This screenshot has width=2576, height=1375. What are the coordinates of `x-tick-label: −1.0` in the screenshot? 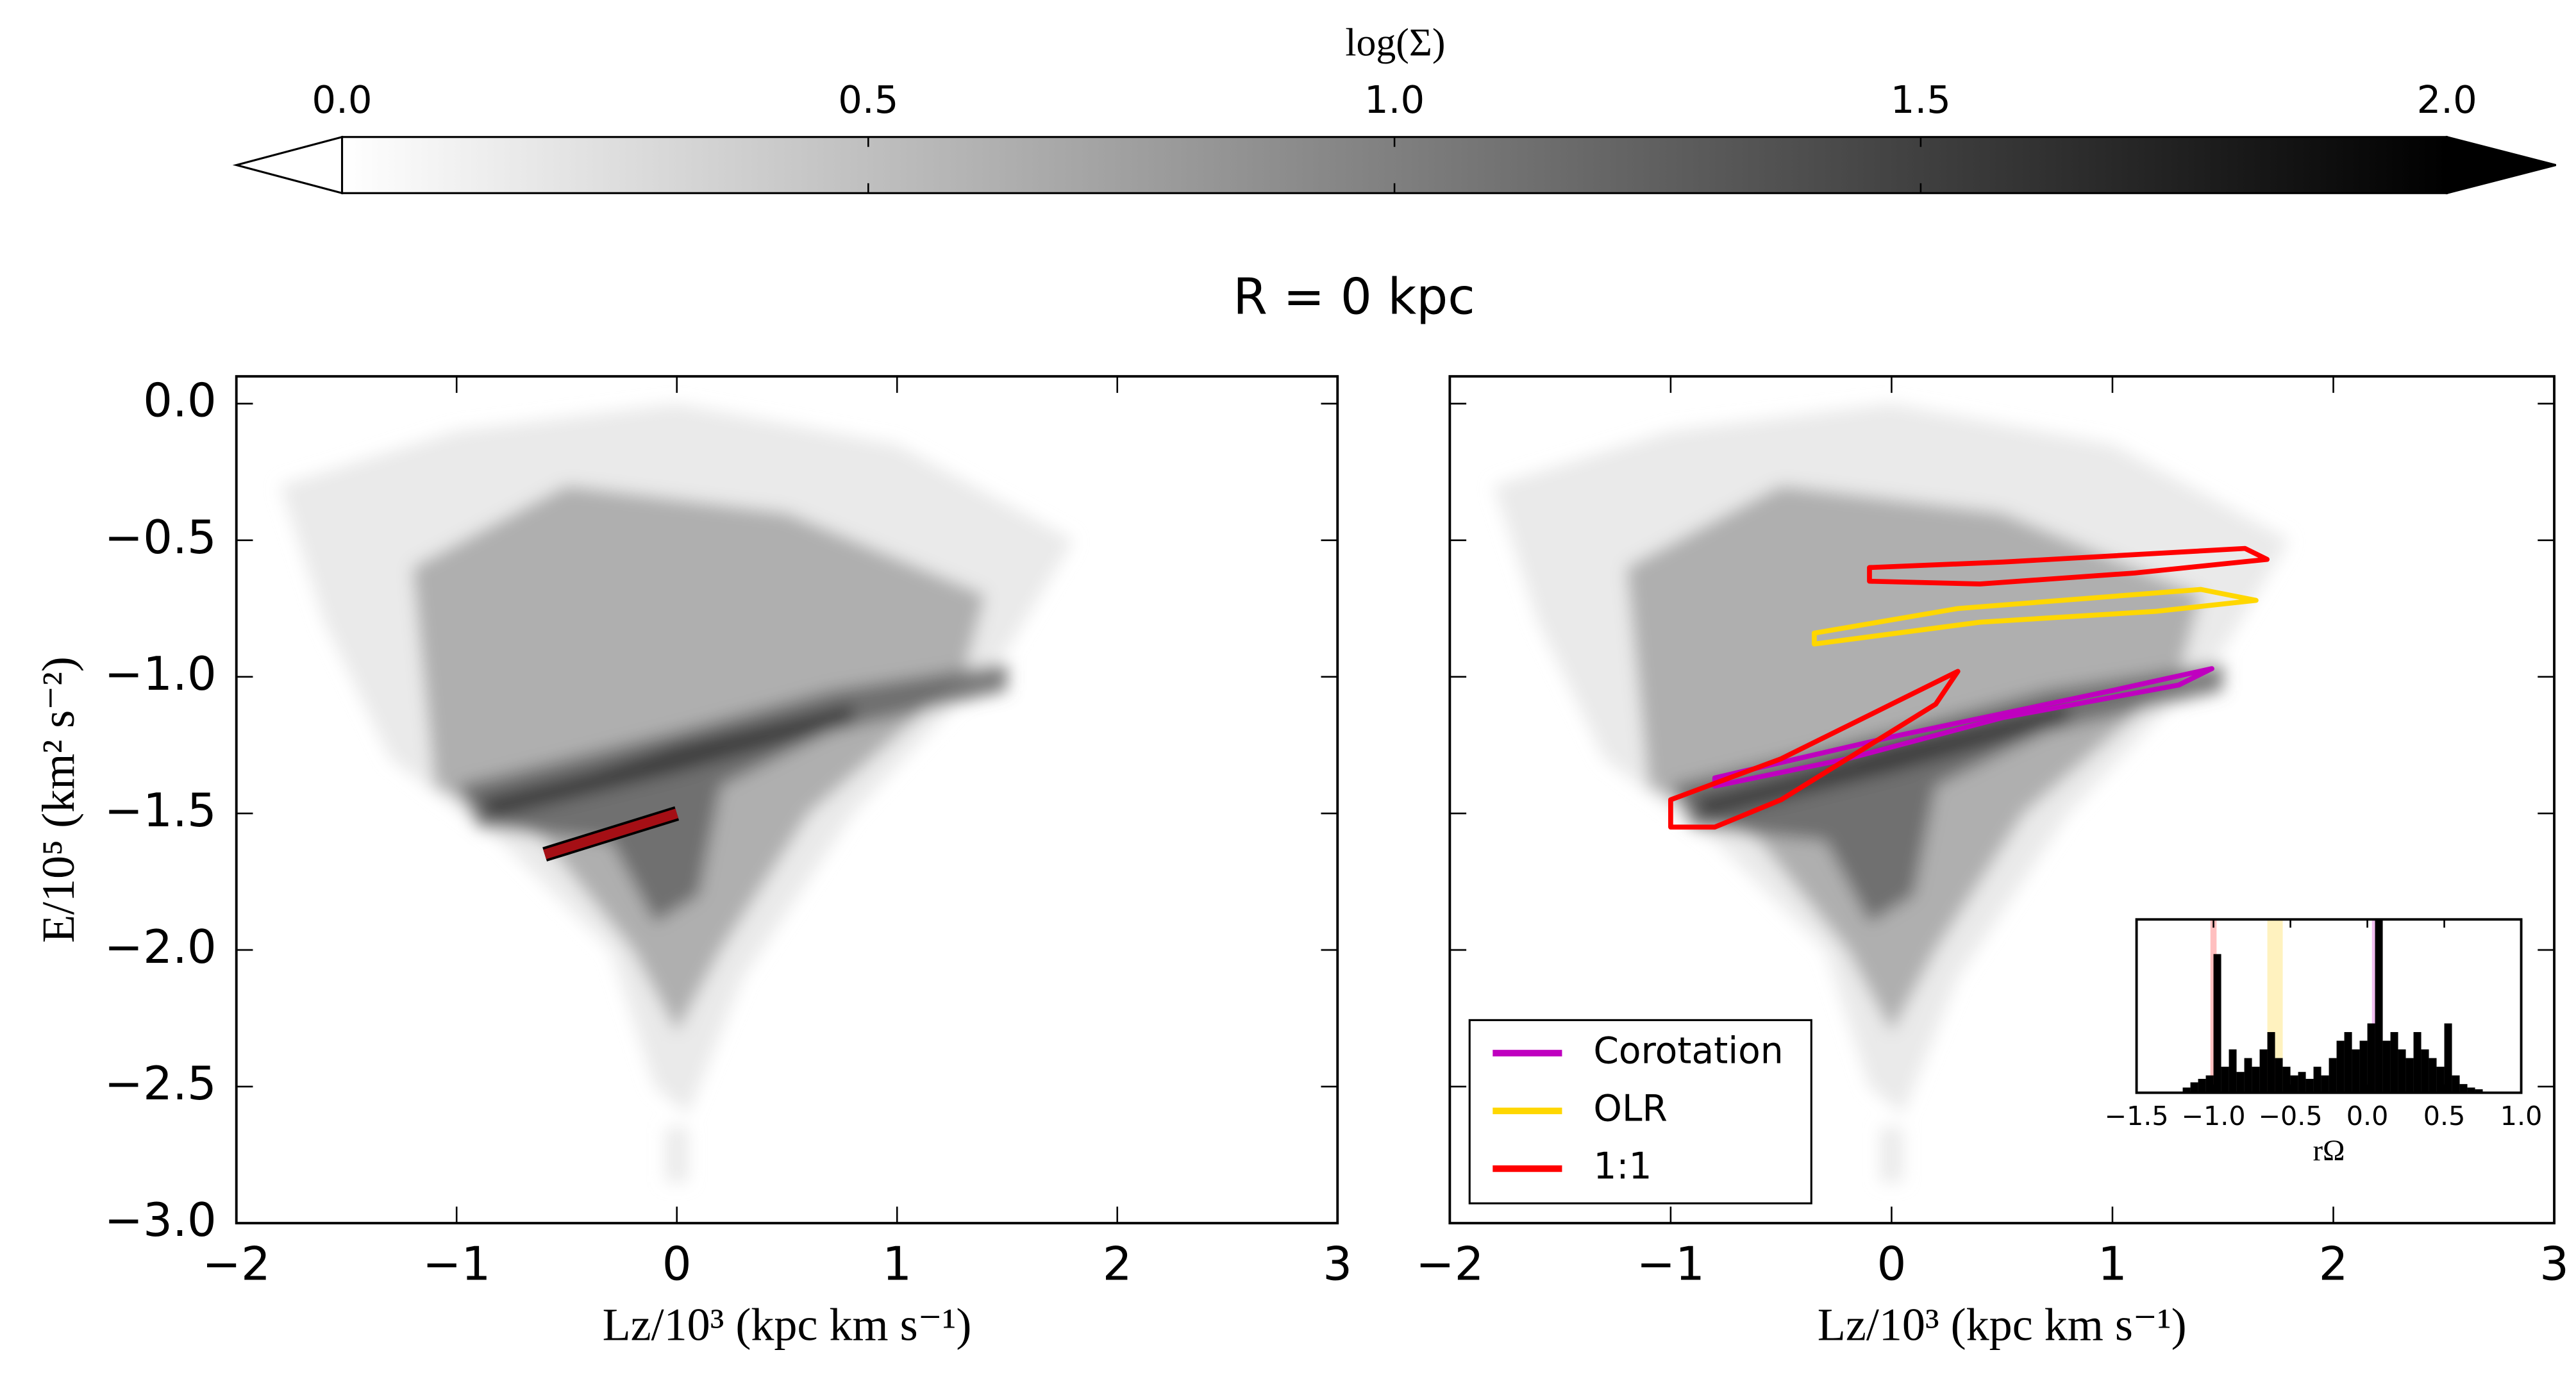 It's located at (2214, 1116).